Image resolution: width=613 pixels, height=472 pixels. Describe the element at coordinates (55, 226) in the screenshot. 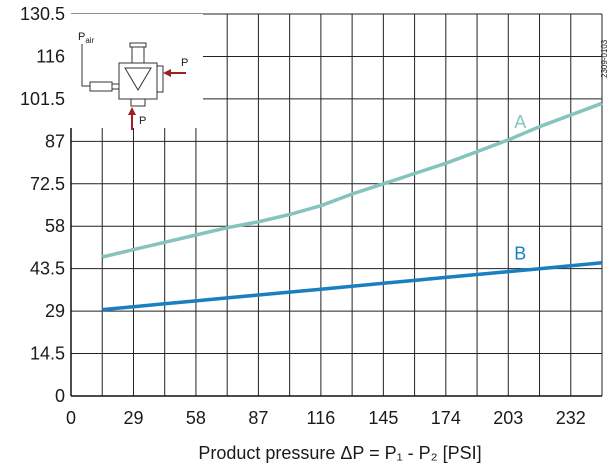

I see `y-tick-label: 58` at that location.